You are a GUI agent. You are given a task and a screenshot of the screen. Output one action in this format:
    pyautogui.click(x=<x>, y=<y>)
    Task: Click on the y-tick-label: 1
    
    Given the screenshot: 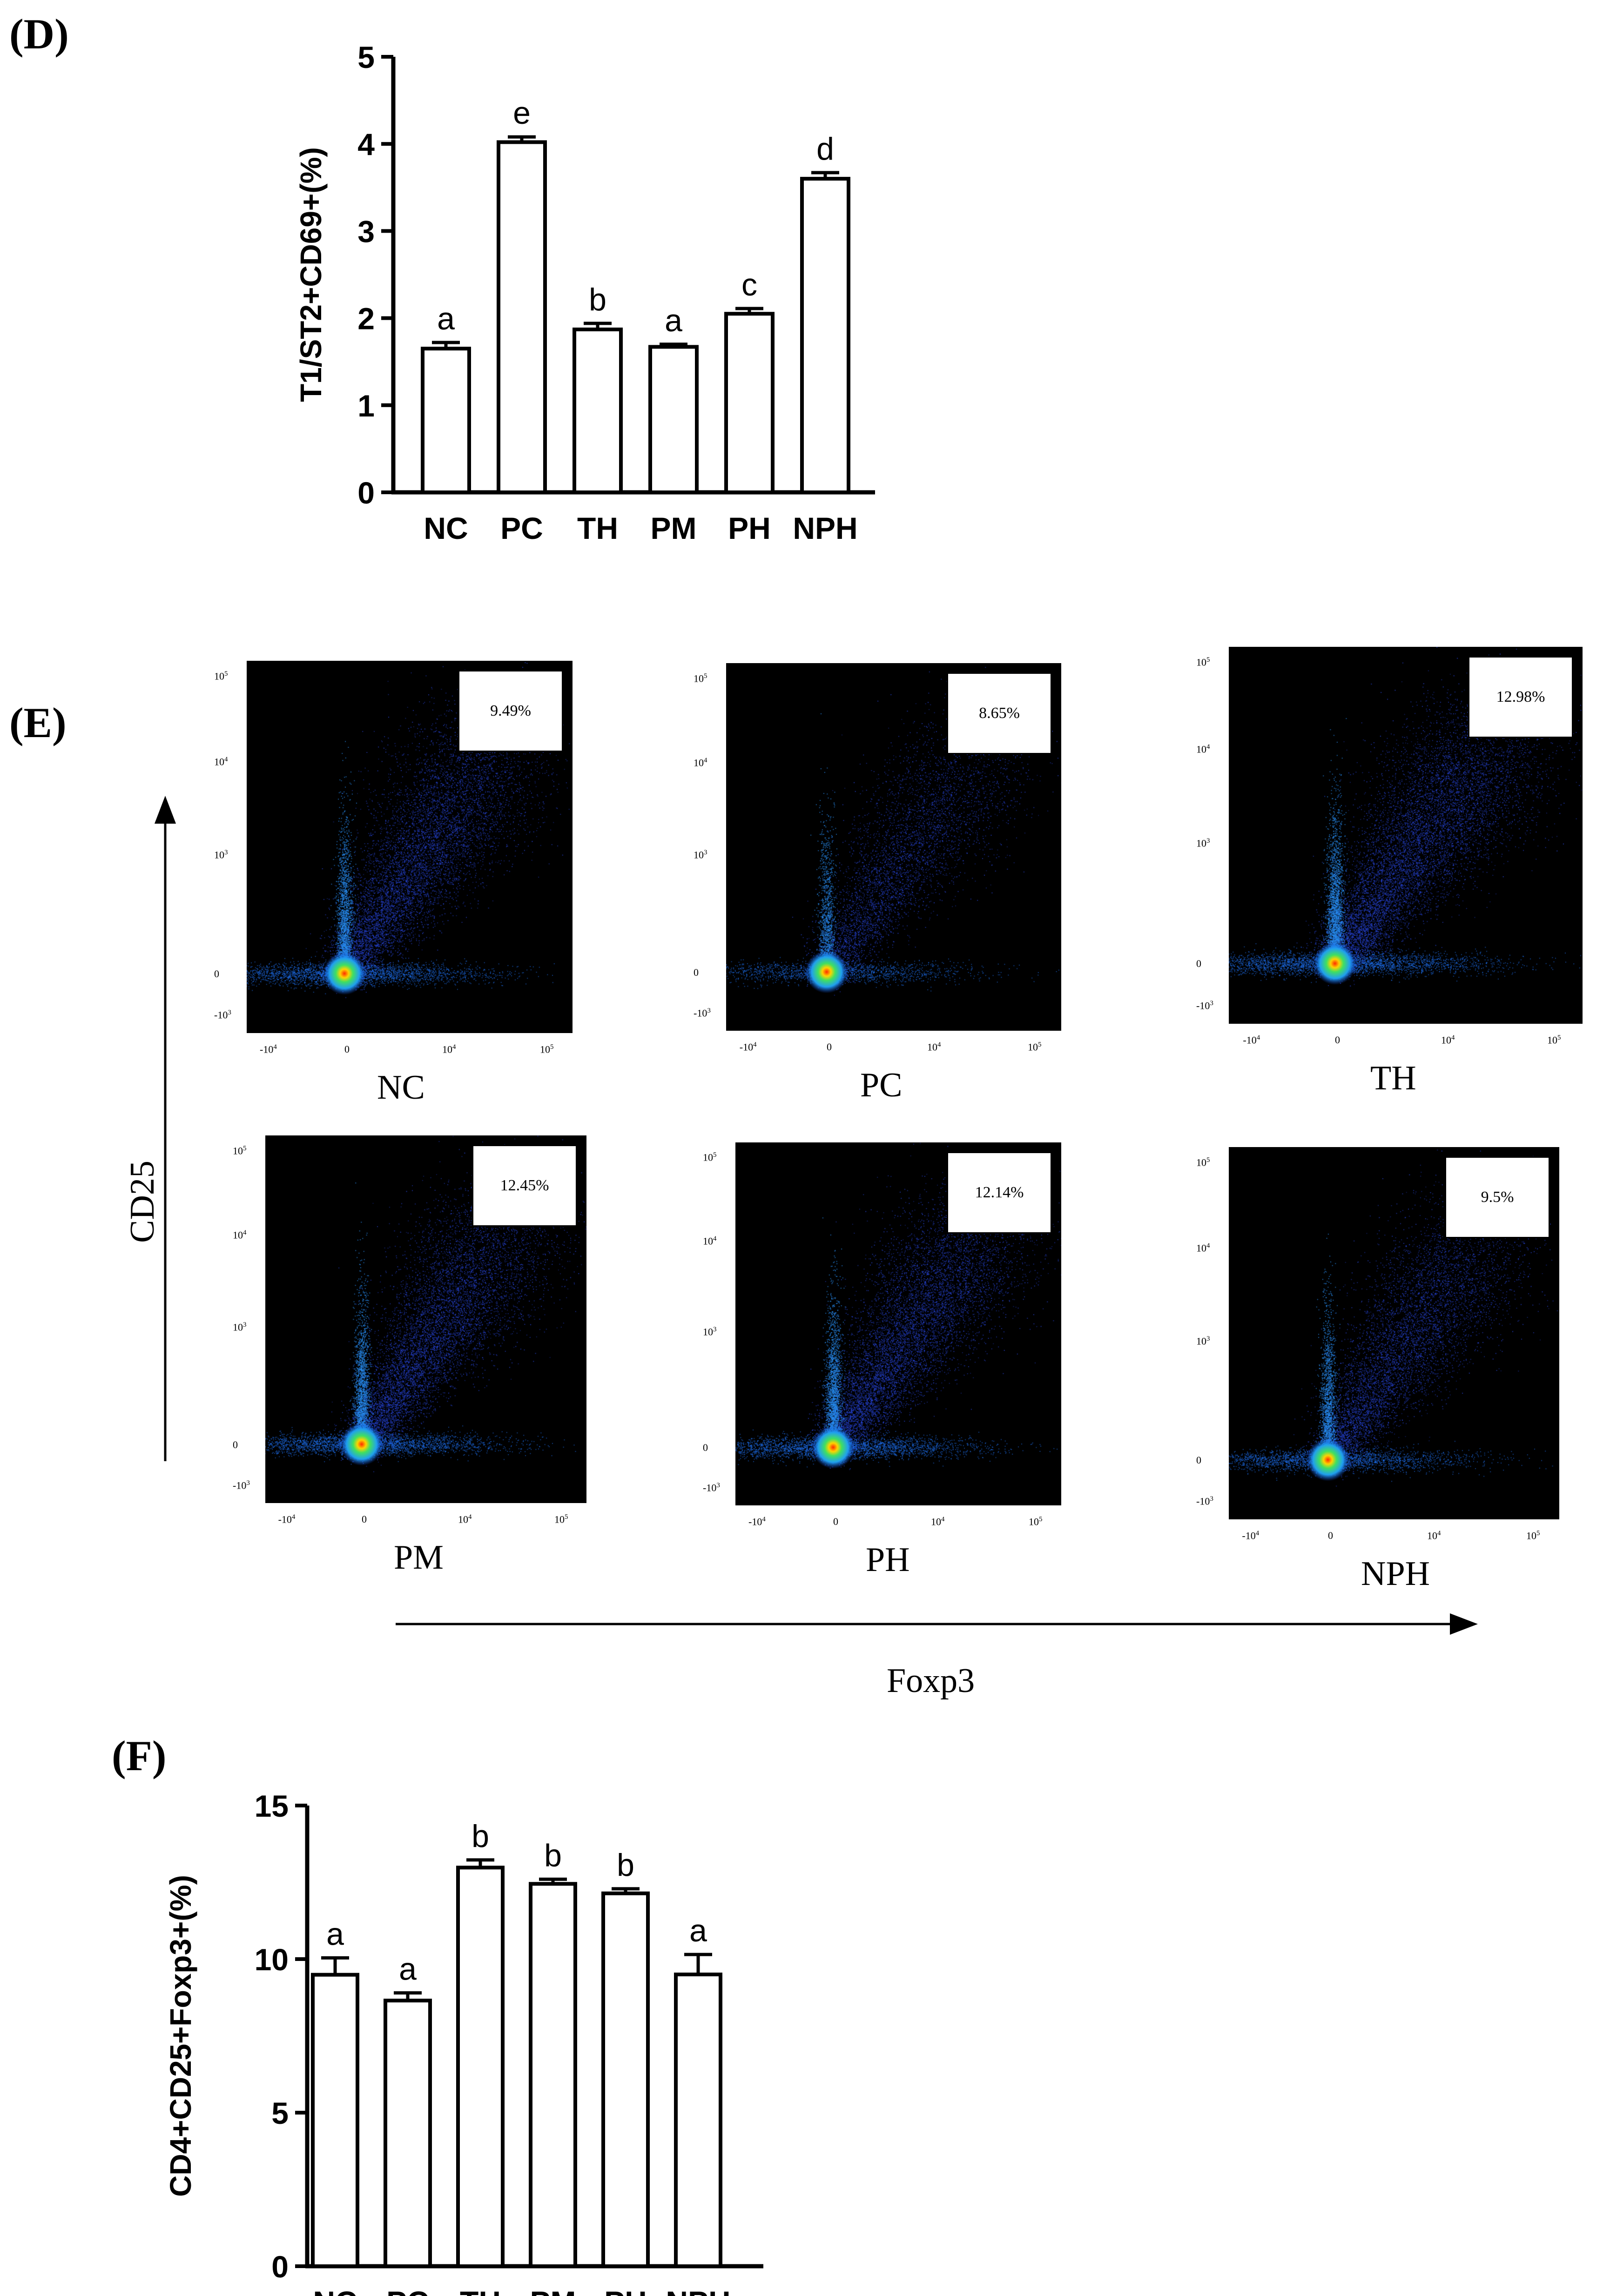 What is the action you would take?
    pyautogui.click(x=366, y=406)
    